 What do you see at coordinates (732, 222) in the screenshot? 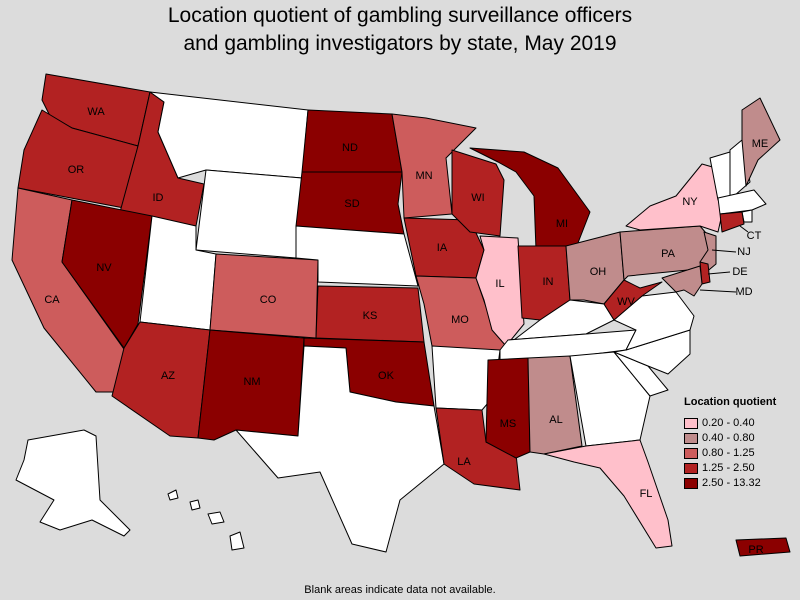
I see `state-CT` at bounding box center [732, 222].